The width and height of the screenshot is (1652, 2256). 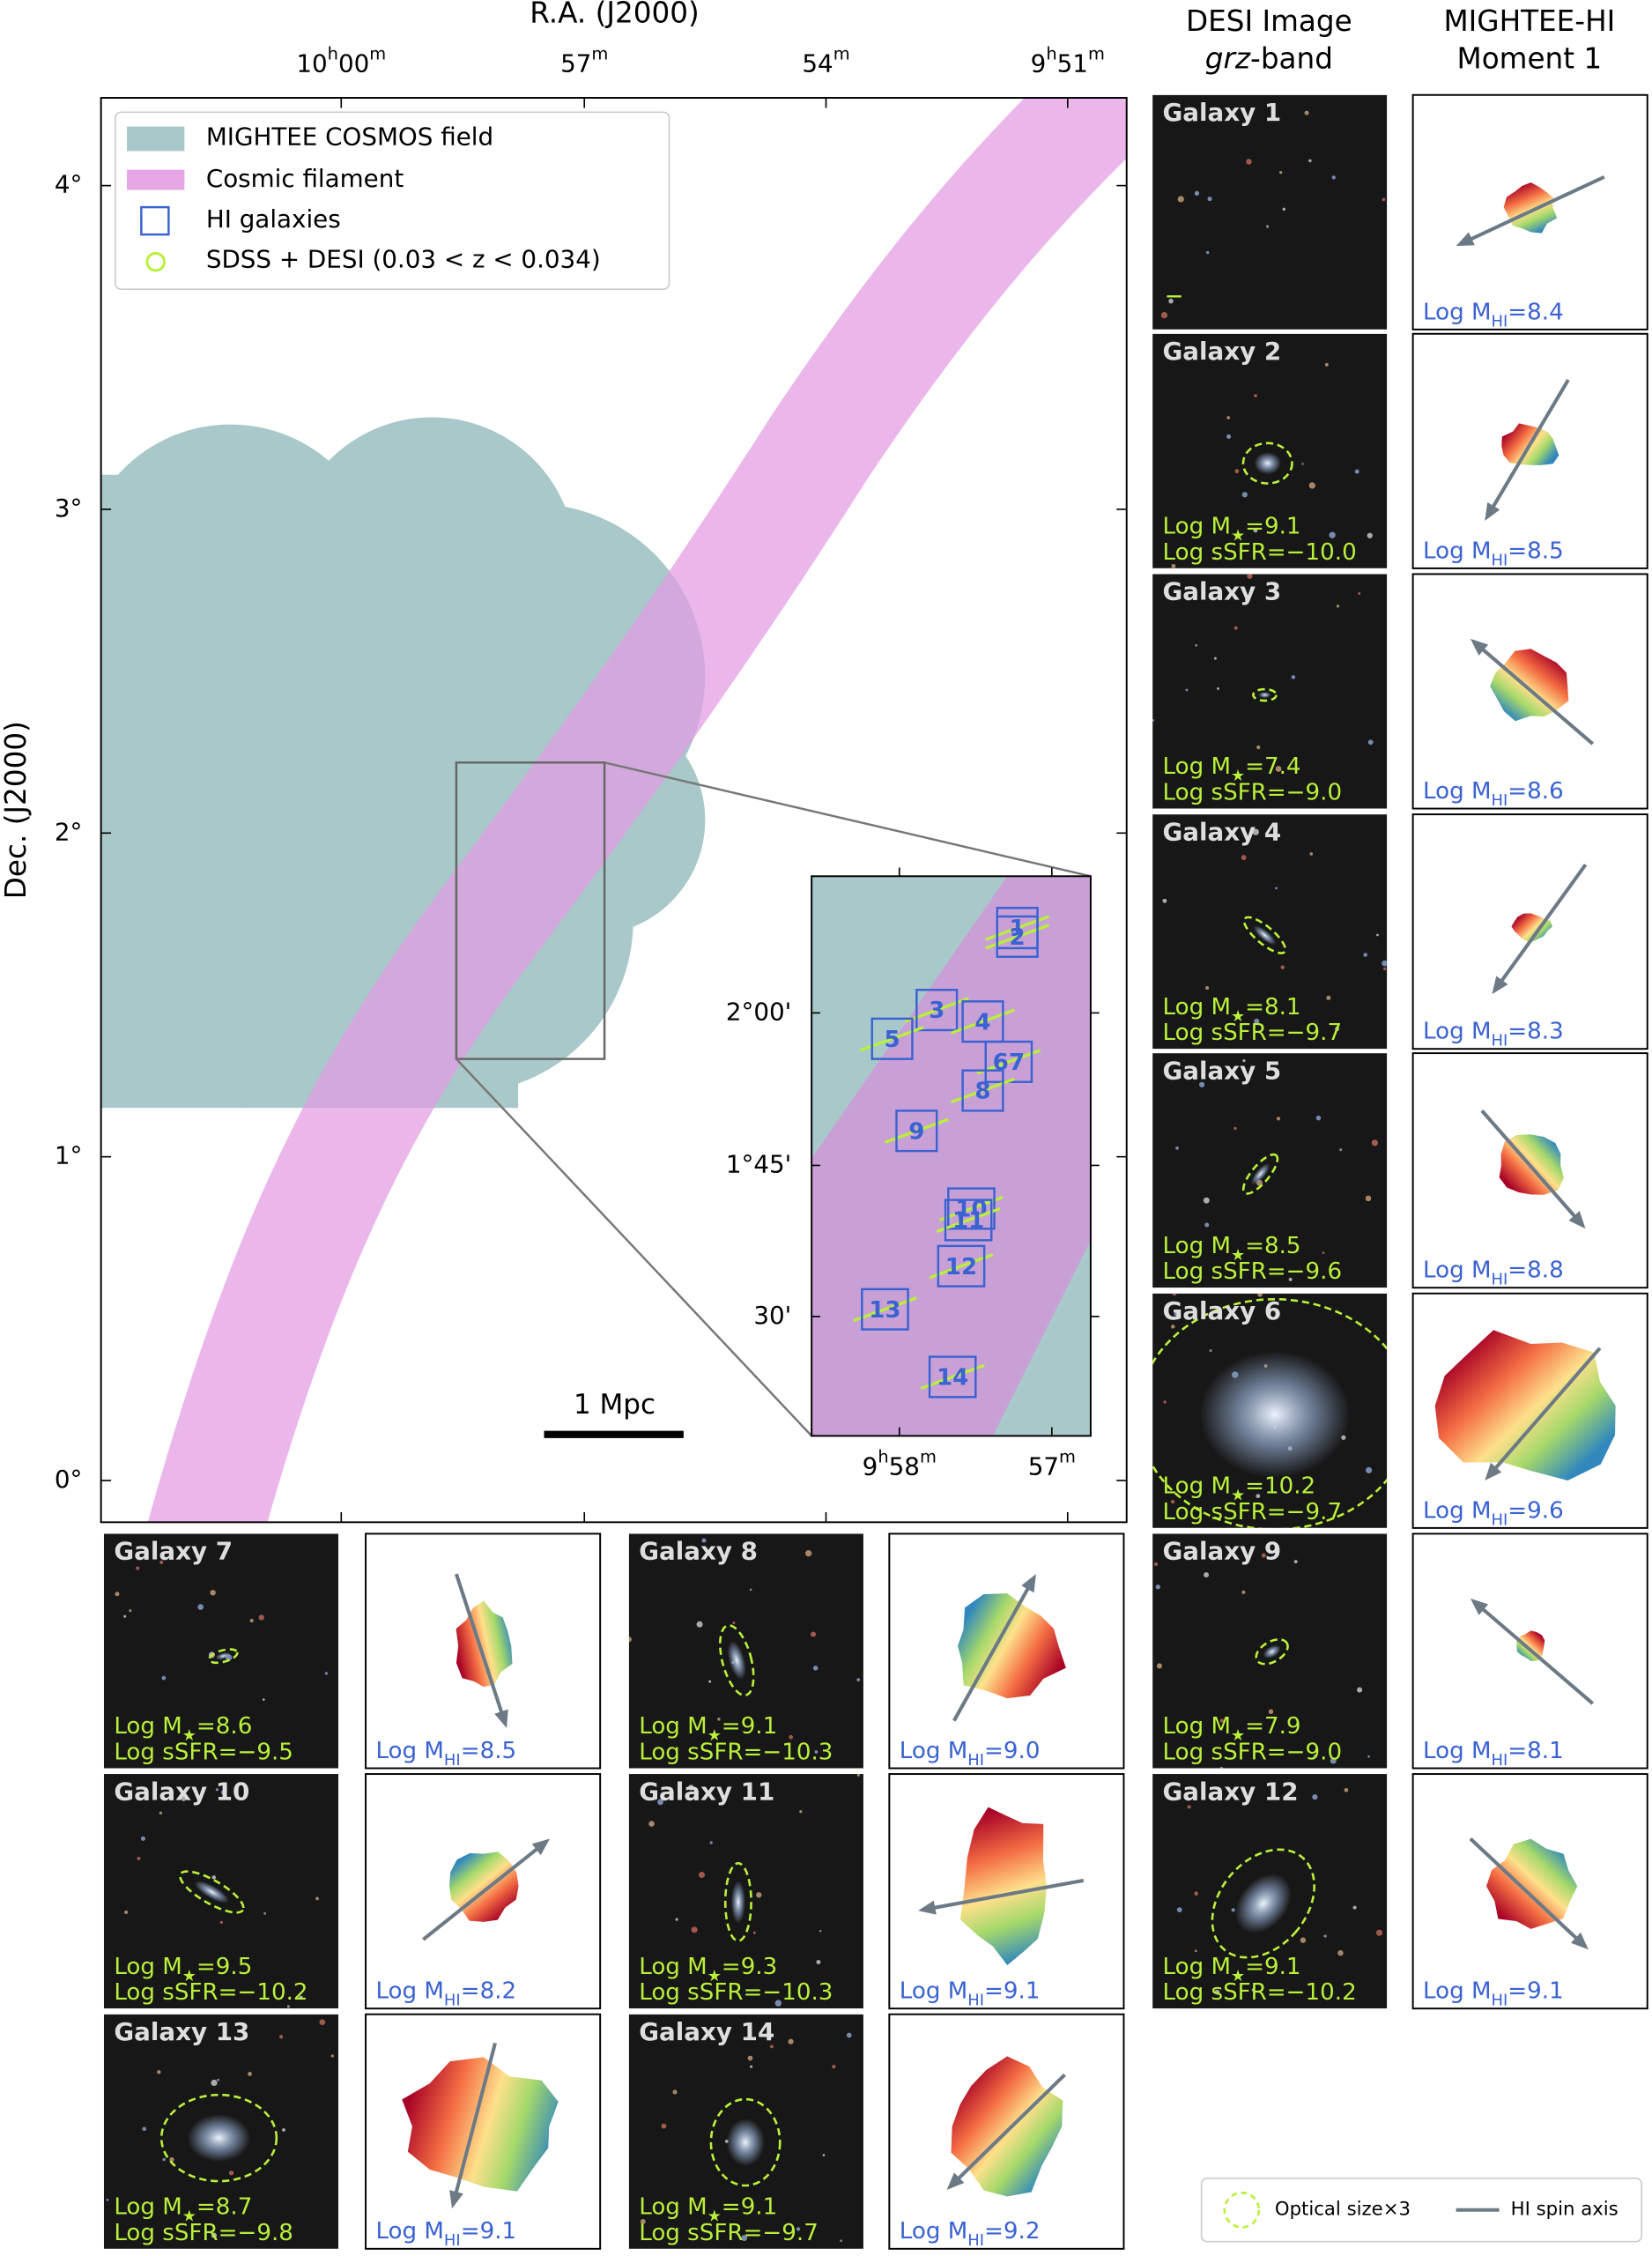 What do you see at coordinates (1260, 1993) in the screenshot?
I see `panel-label: Log sSFR=−10.2` at bounding box center [1260, 1993].